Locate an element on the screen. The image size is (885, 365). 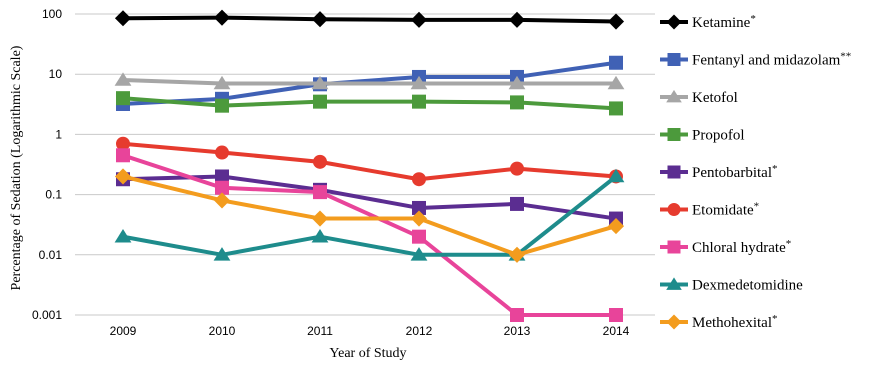
legend-item: Chloral hydrate* is located at coordinates (725, 247).